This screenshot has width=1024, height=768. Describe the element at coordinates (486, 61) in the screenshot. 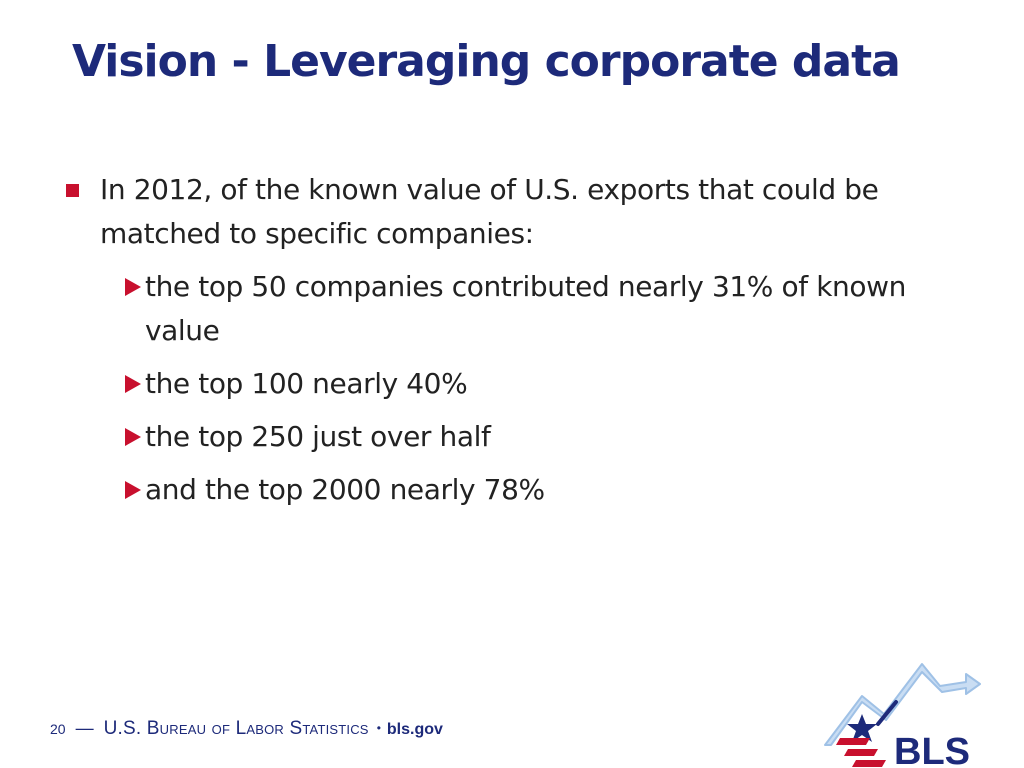

I see `slide-title: Vision - Leveraging corporate data` at that location.